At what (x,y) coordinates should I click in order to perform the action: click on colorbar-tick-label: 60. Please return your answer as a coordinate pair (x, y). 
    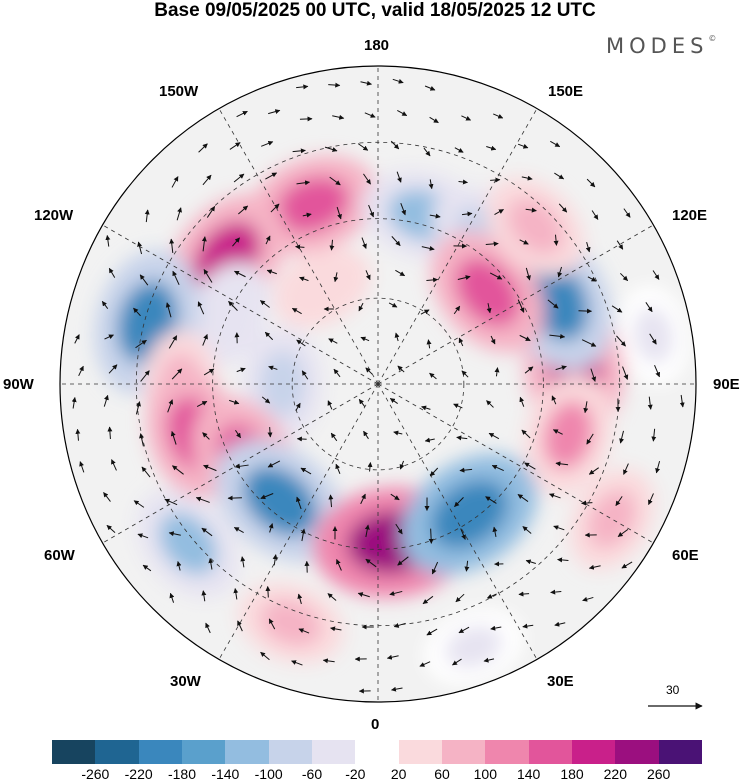
    Looking at the image, I should click on (442, 774).